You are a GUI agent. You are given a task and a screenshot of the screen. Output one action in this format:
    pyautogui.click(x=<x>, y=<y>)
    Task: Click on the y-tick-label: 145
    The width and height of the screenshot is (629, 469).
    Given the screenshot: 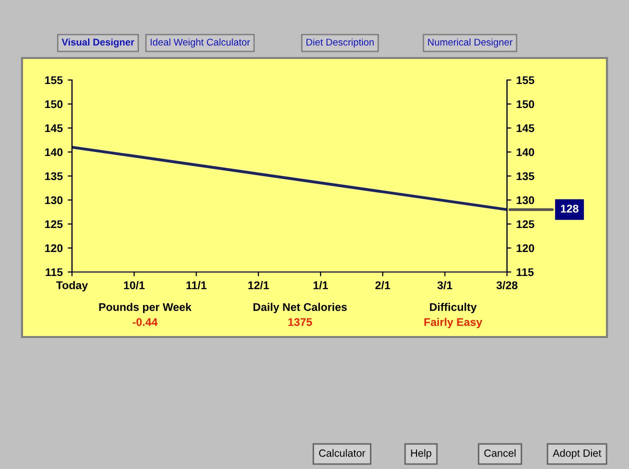 What is the action you would take?
    pyautogui.click(x=54, y=128)
    